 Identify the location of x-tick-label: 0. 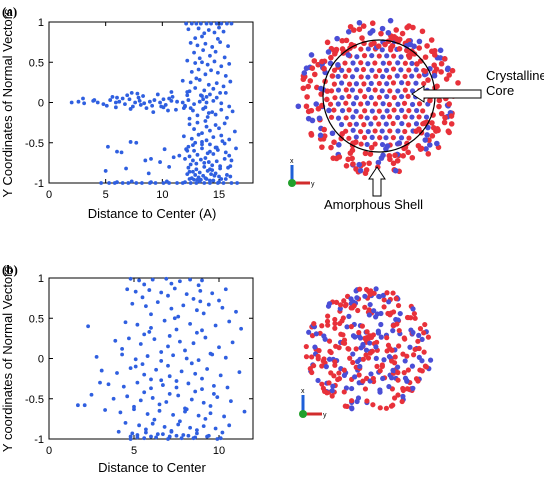
(49, 451).